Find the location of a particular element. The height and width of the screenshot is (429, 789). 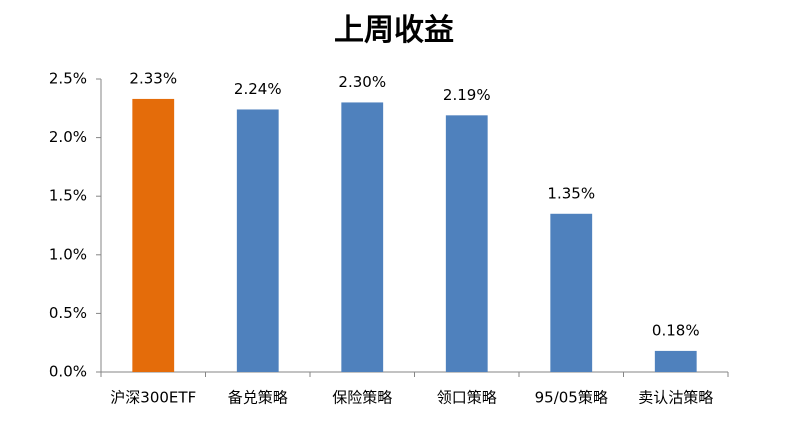

y-tick-label: 0.0% is located at coordinates (68, 372).